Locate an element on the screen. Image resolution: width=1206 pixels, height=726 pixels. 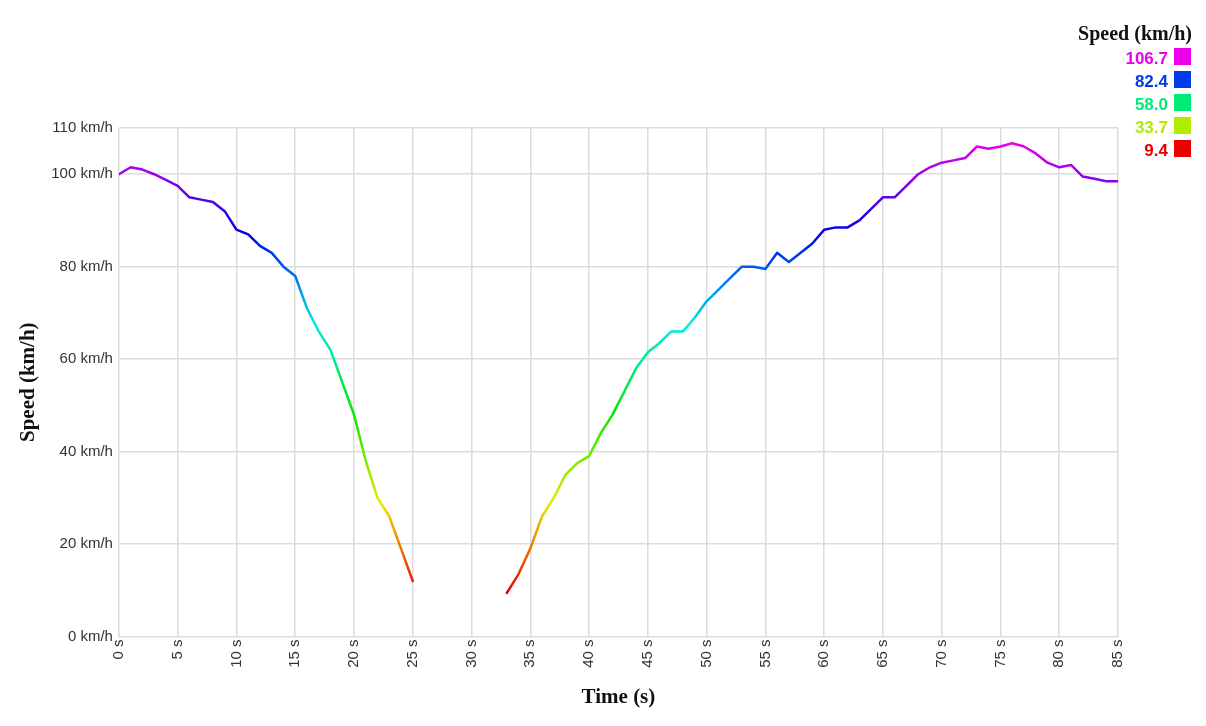
x-tick-label: 50 s is located at coordinates (705, 653).